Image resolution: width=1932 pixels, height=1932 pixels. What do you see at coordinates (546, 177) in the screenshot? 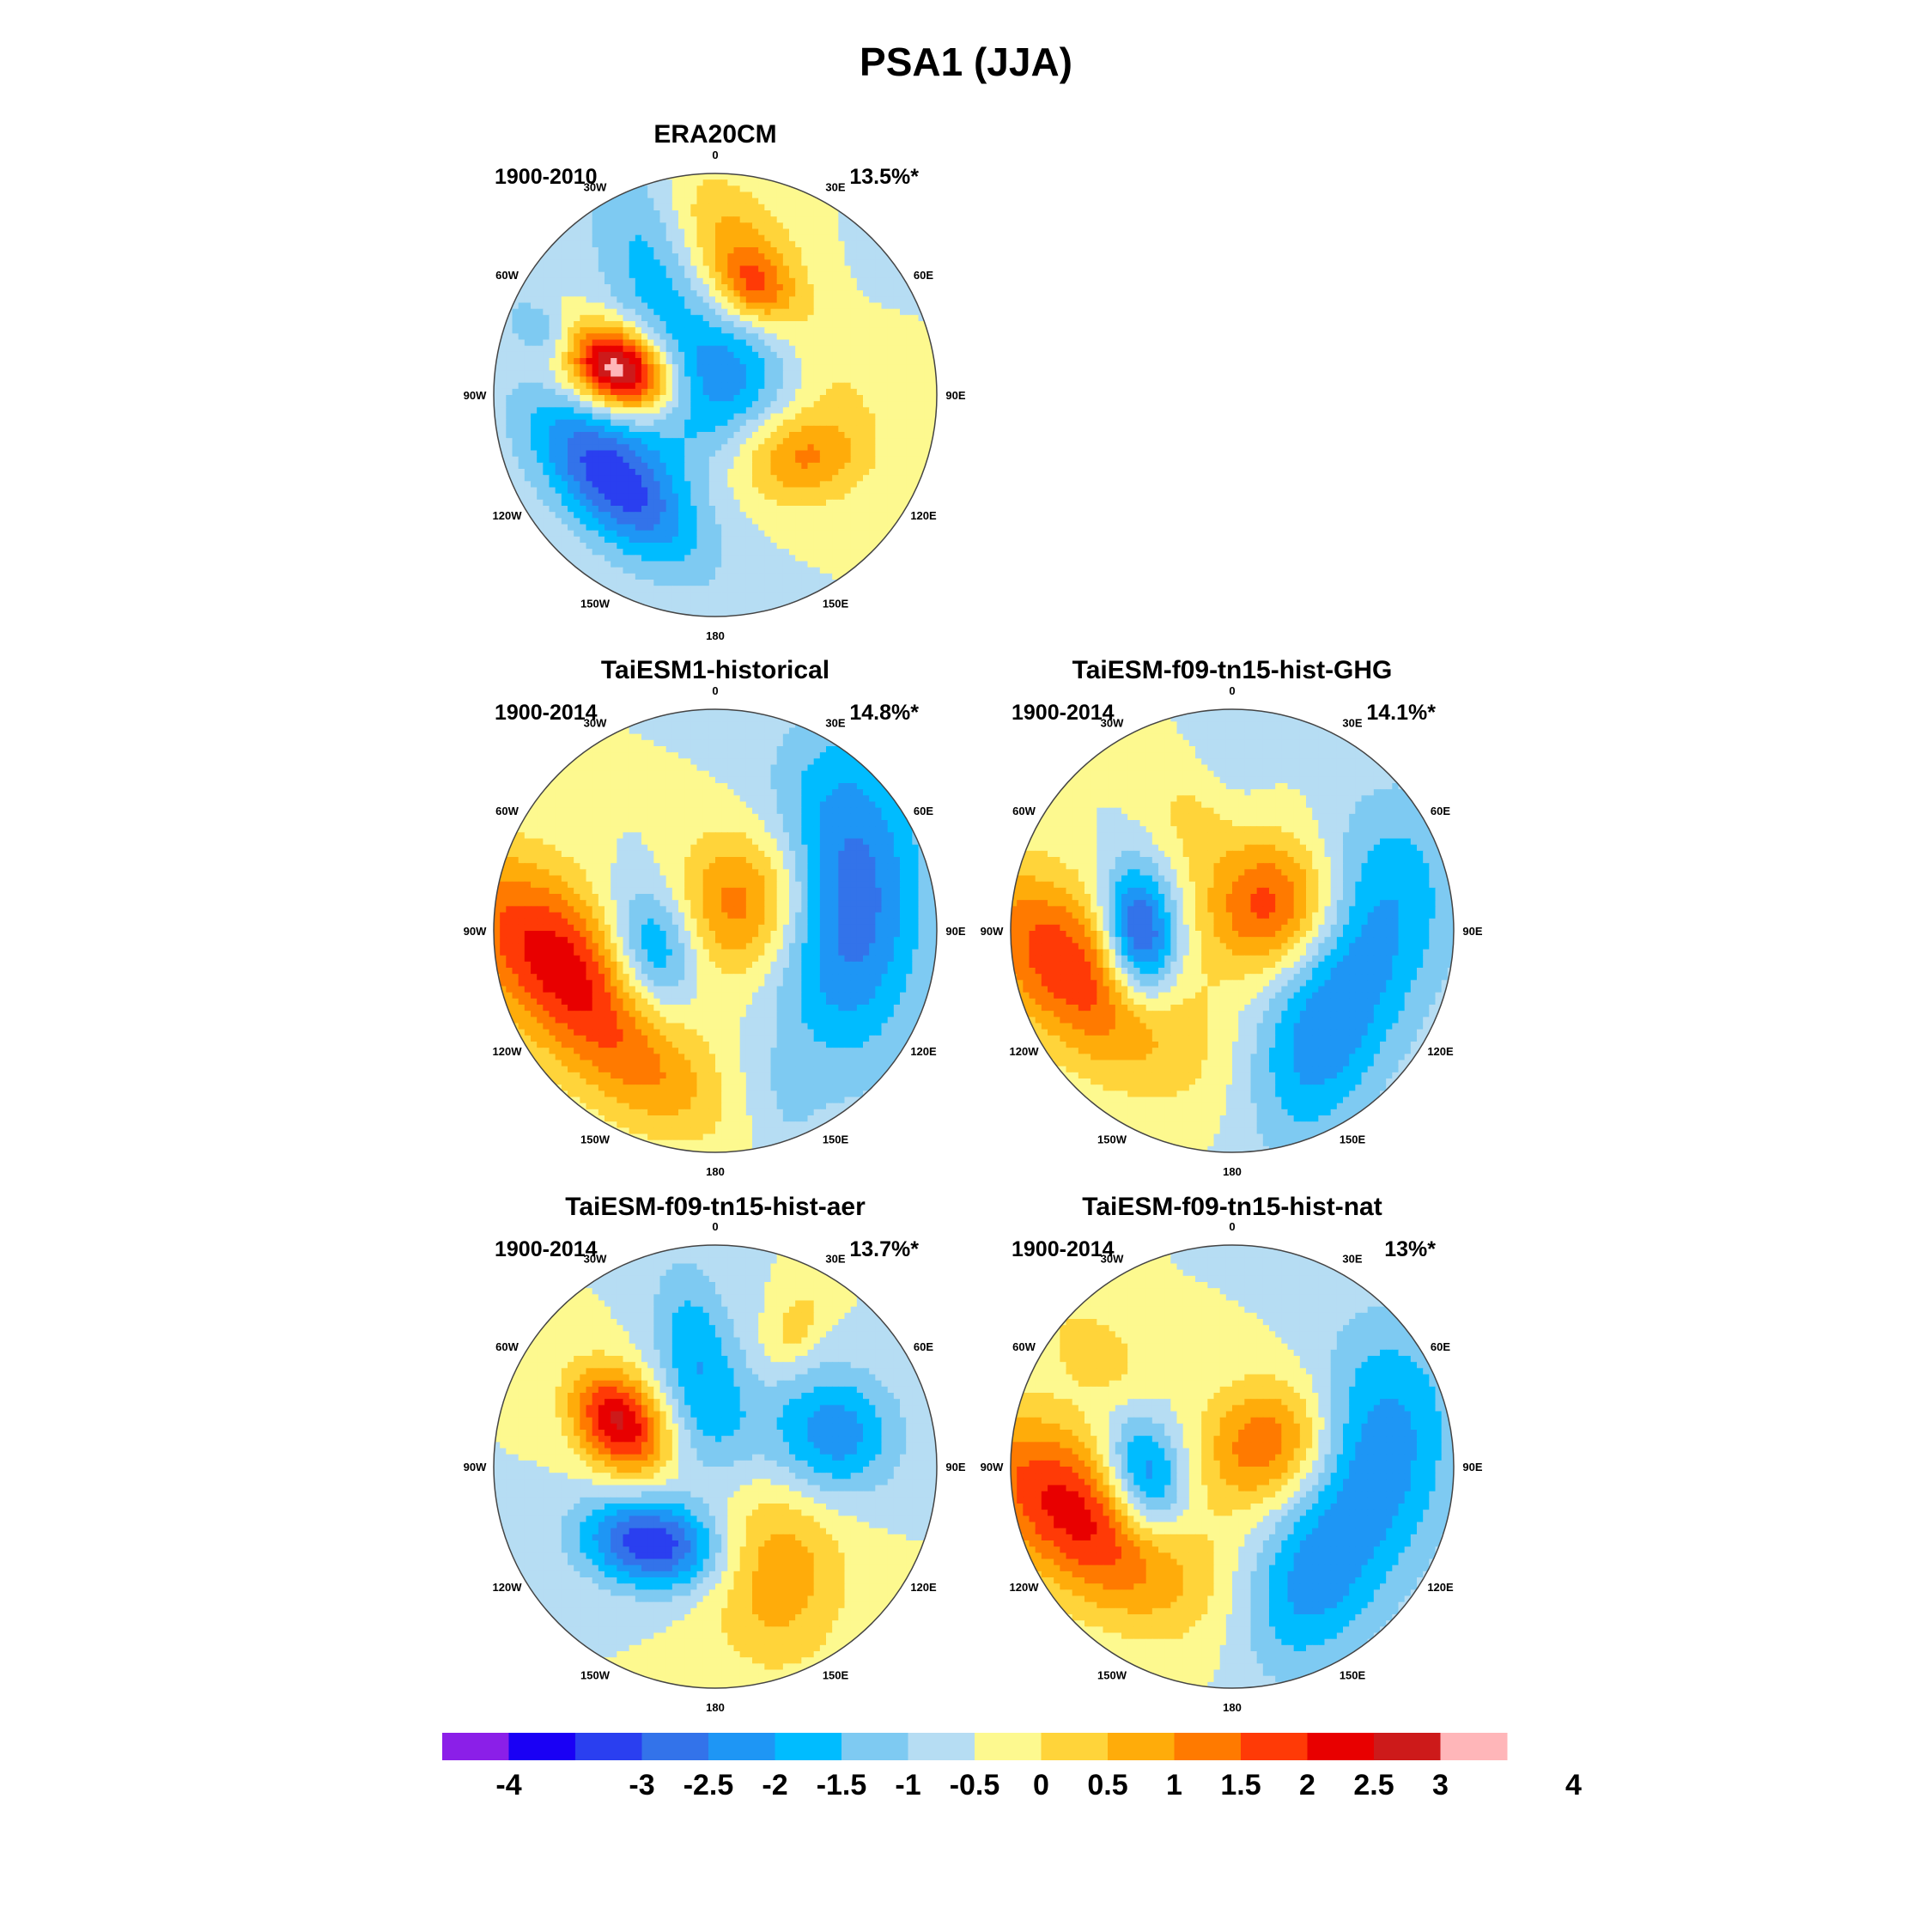
I see `panel-period: 1900-2010` at bounding box center [546, 177].